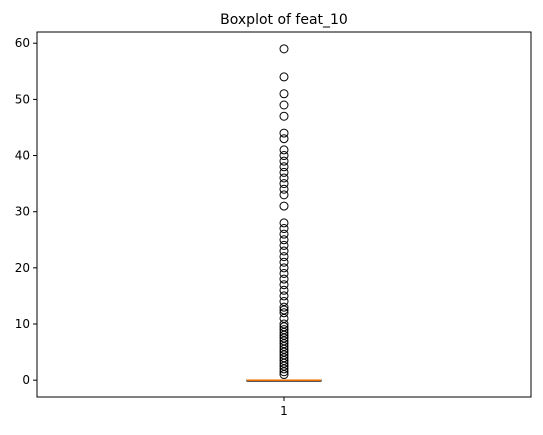 This screenshot has height=435, width=543. I want to click on y-tick-label: 0, so click(26, 380).